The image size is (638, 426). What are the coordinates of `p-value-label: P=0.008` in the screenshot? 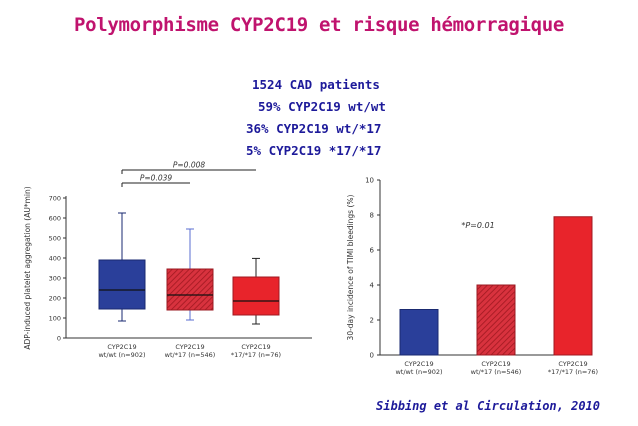 It's located at (189, 165).